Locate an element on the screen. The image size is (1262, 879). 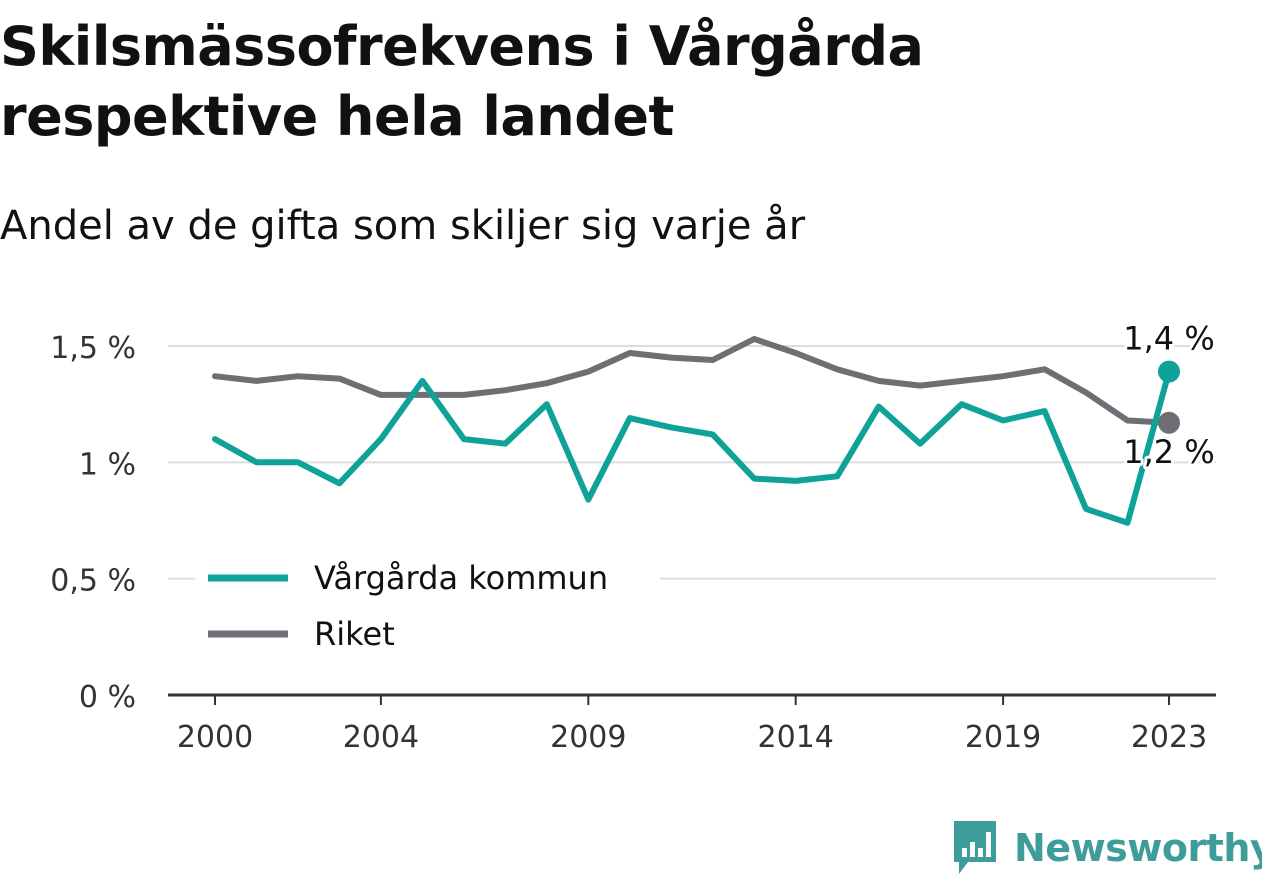
x-tick-label: 2014 is located at coordinates (796, 737).